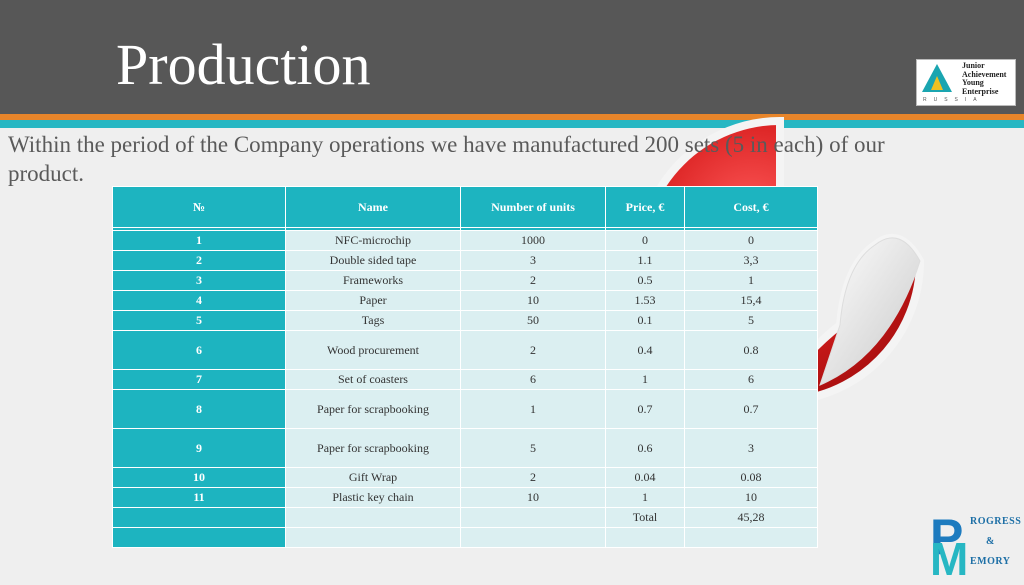 The image size is (1024, 585). I want to click on logo-text: Junior Achievement Young Enterprise, so click(984, 78).